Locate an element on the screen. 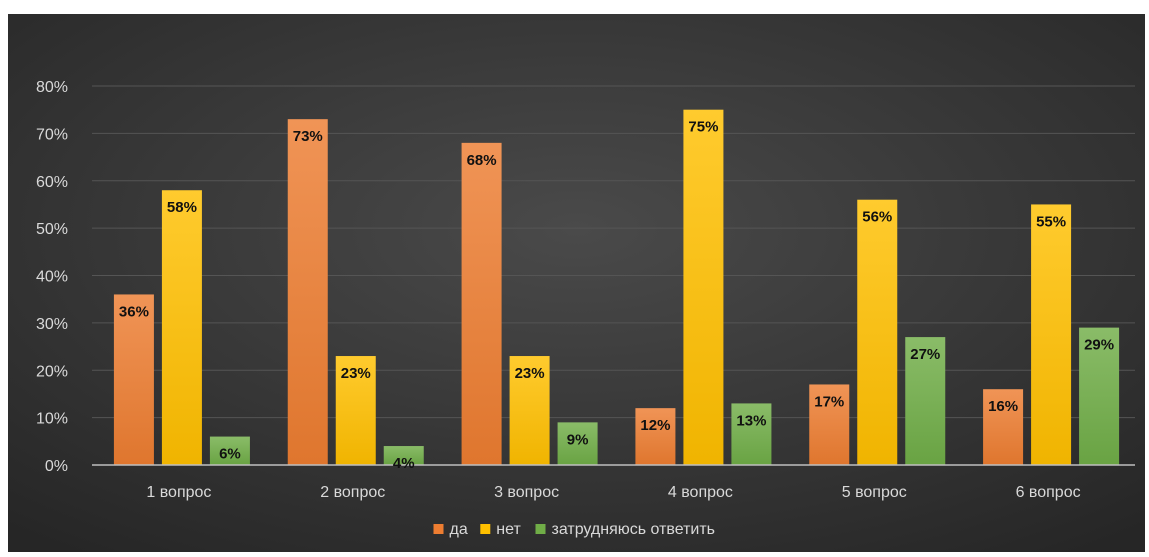 The height and width of the screenshot is (557, 1149). legend: да нет затрудняюсь ответить is located at coordinates (574, 529).